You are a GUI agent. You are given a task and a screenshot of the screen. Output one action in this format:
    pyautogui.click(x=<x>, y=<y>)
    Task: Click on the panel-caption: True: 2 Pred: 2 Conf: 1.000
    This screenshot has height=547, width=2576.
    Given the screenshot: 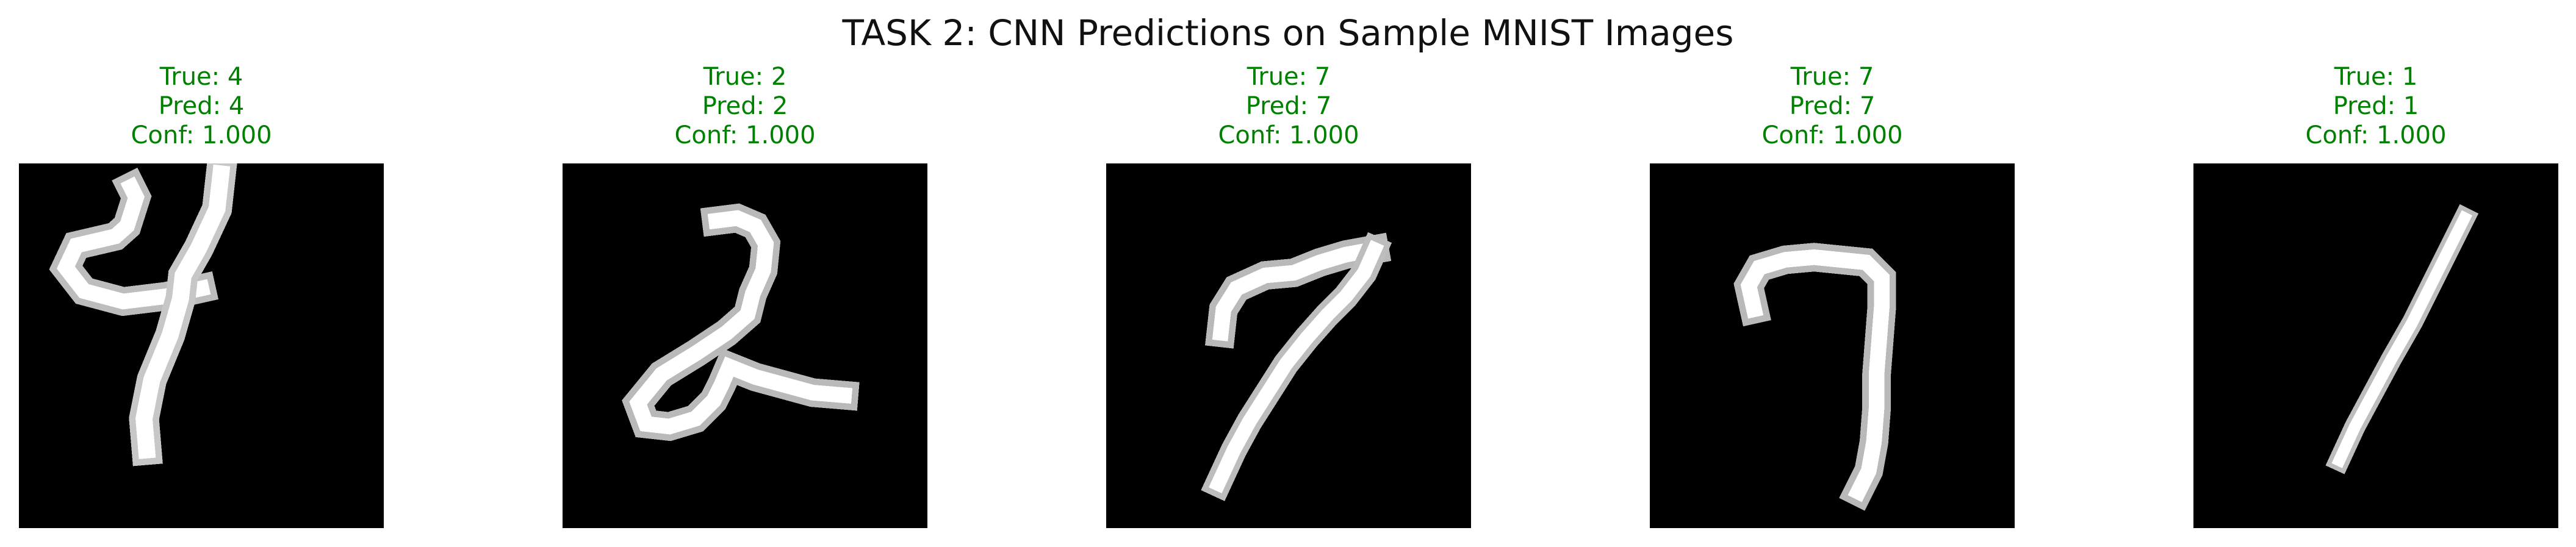 What is the action you would take?
    pyautogui.click(x=745, y=108)
    